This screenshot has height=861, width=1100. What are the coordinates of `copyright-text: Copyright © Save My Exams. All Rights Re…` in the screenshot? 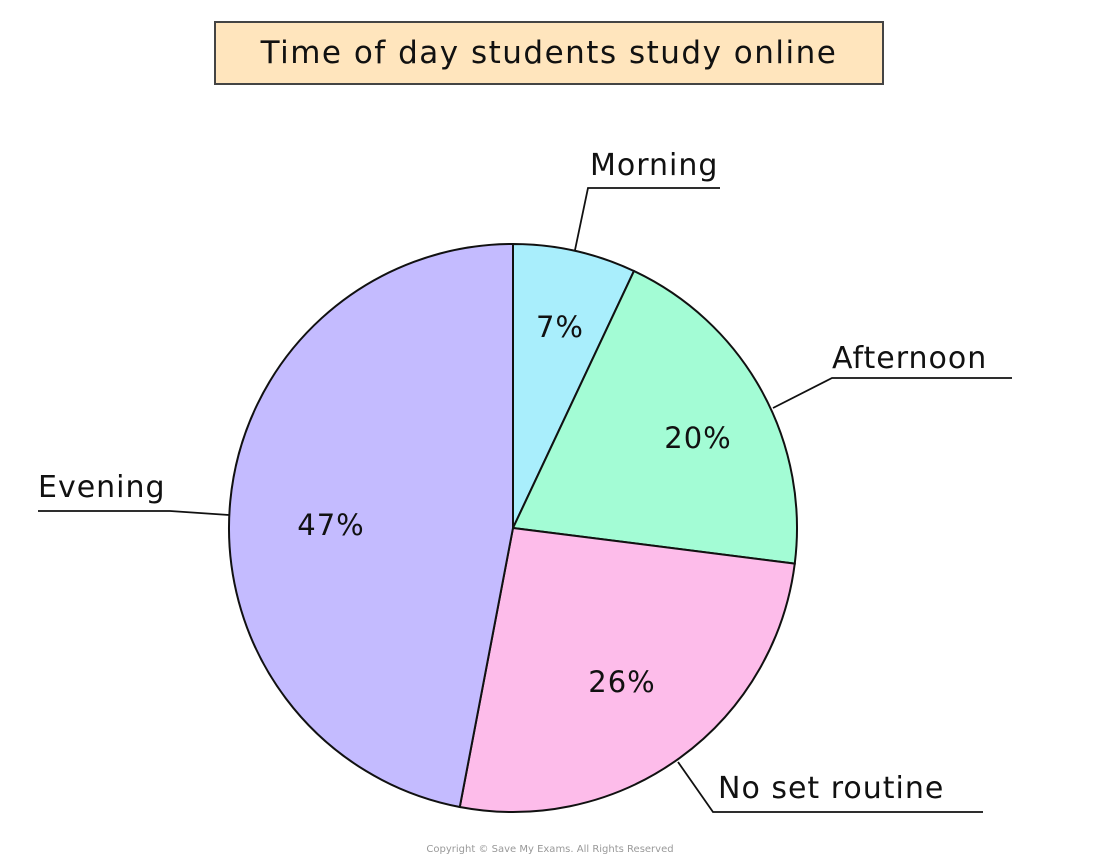 It's located at (550, 849).